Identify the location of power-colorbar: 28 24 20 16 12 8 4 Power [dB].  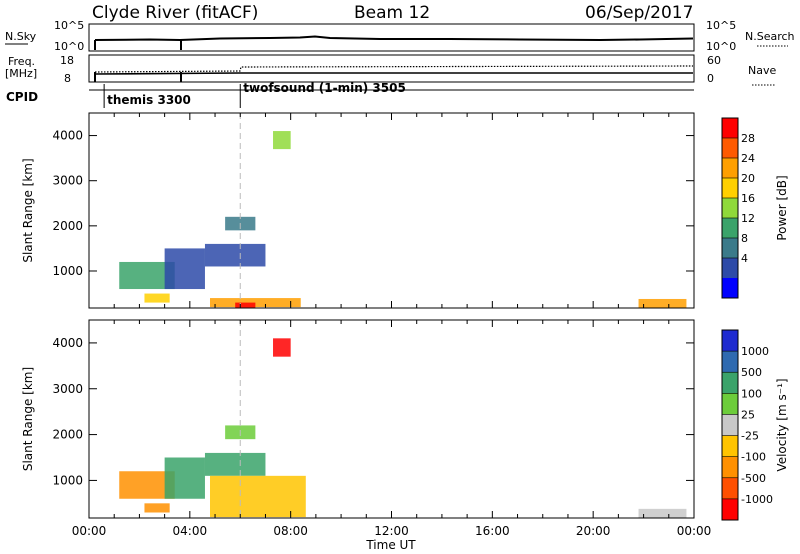
(755, 208).